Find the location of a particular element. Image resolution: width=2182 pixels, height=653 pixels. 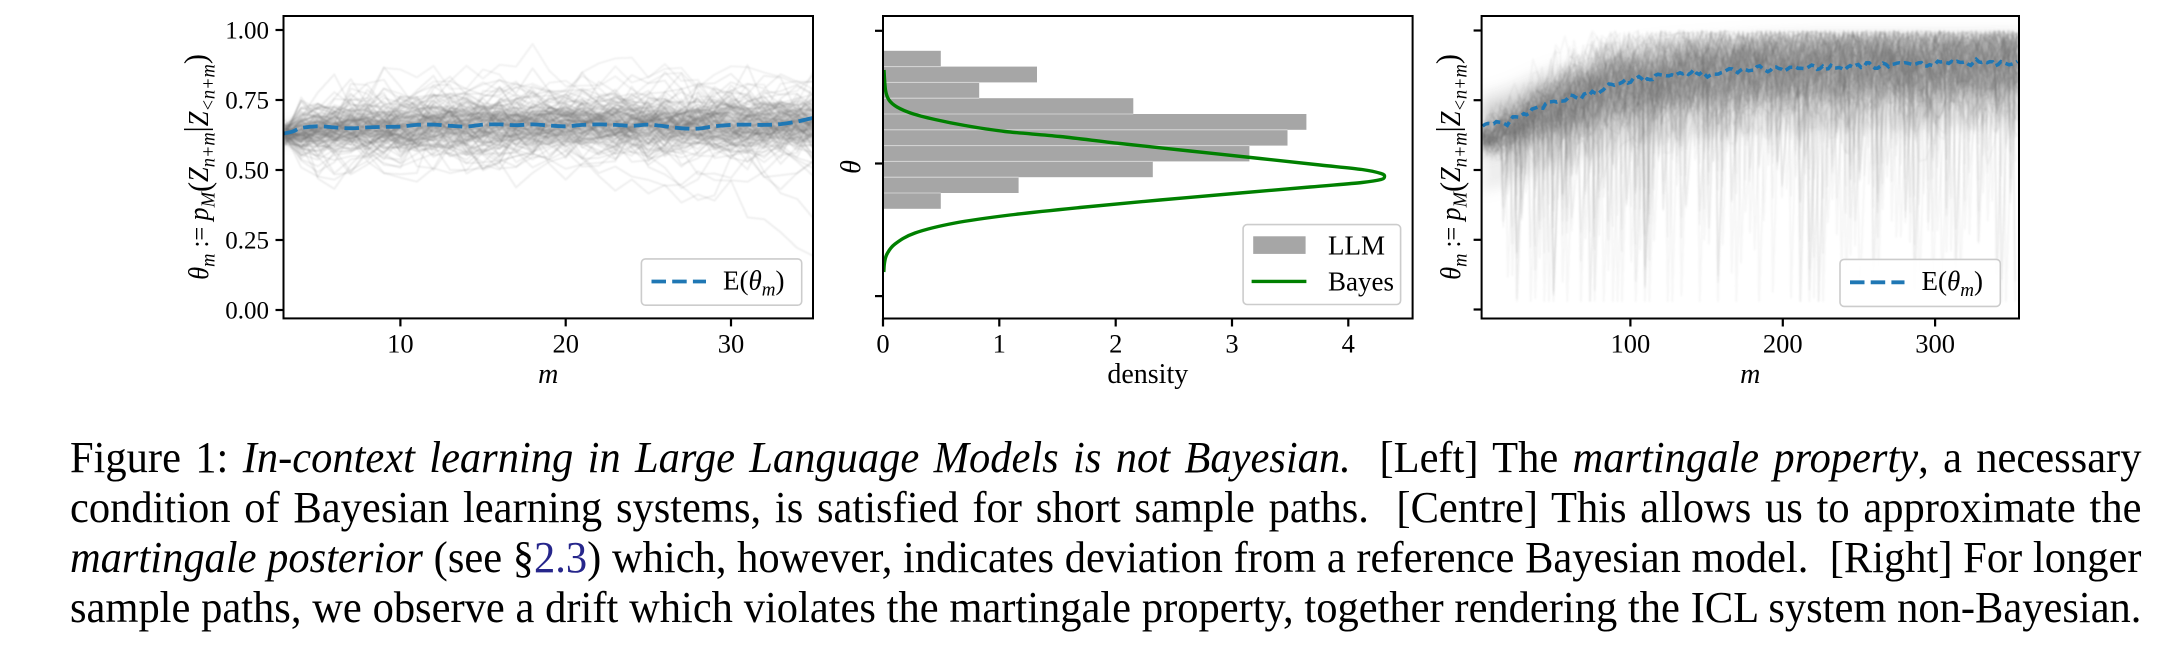

svg-text: 2 is located at coordinates (1115, 344).